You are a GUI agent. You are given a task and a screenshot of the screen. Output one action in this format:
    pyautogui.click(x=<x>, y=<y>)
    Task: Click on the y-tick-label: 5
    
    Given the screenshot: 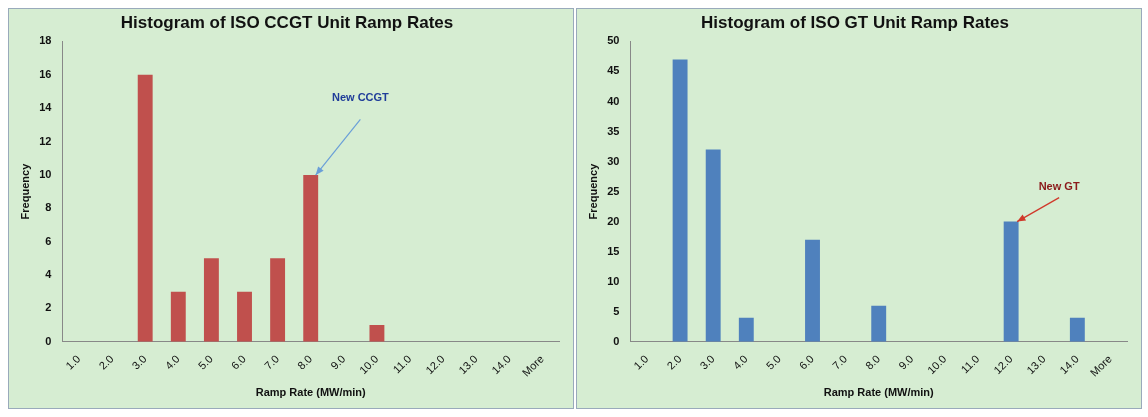 What is the action you would take?
    pyautogui.click(x=616, y=310)
    